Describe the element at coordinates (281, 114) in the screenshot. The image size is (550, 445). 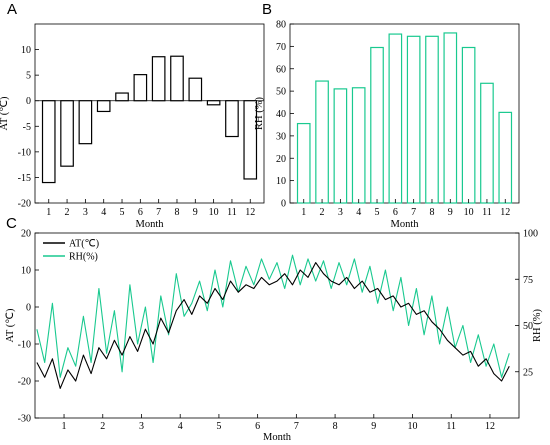
I see `y-tick-label: 40` at that location.